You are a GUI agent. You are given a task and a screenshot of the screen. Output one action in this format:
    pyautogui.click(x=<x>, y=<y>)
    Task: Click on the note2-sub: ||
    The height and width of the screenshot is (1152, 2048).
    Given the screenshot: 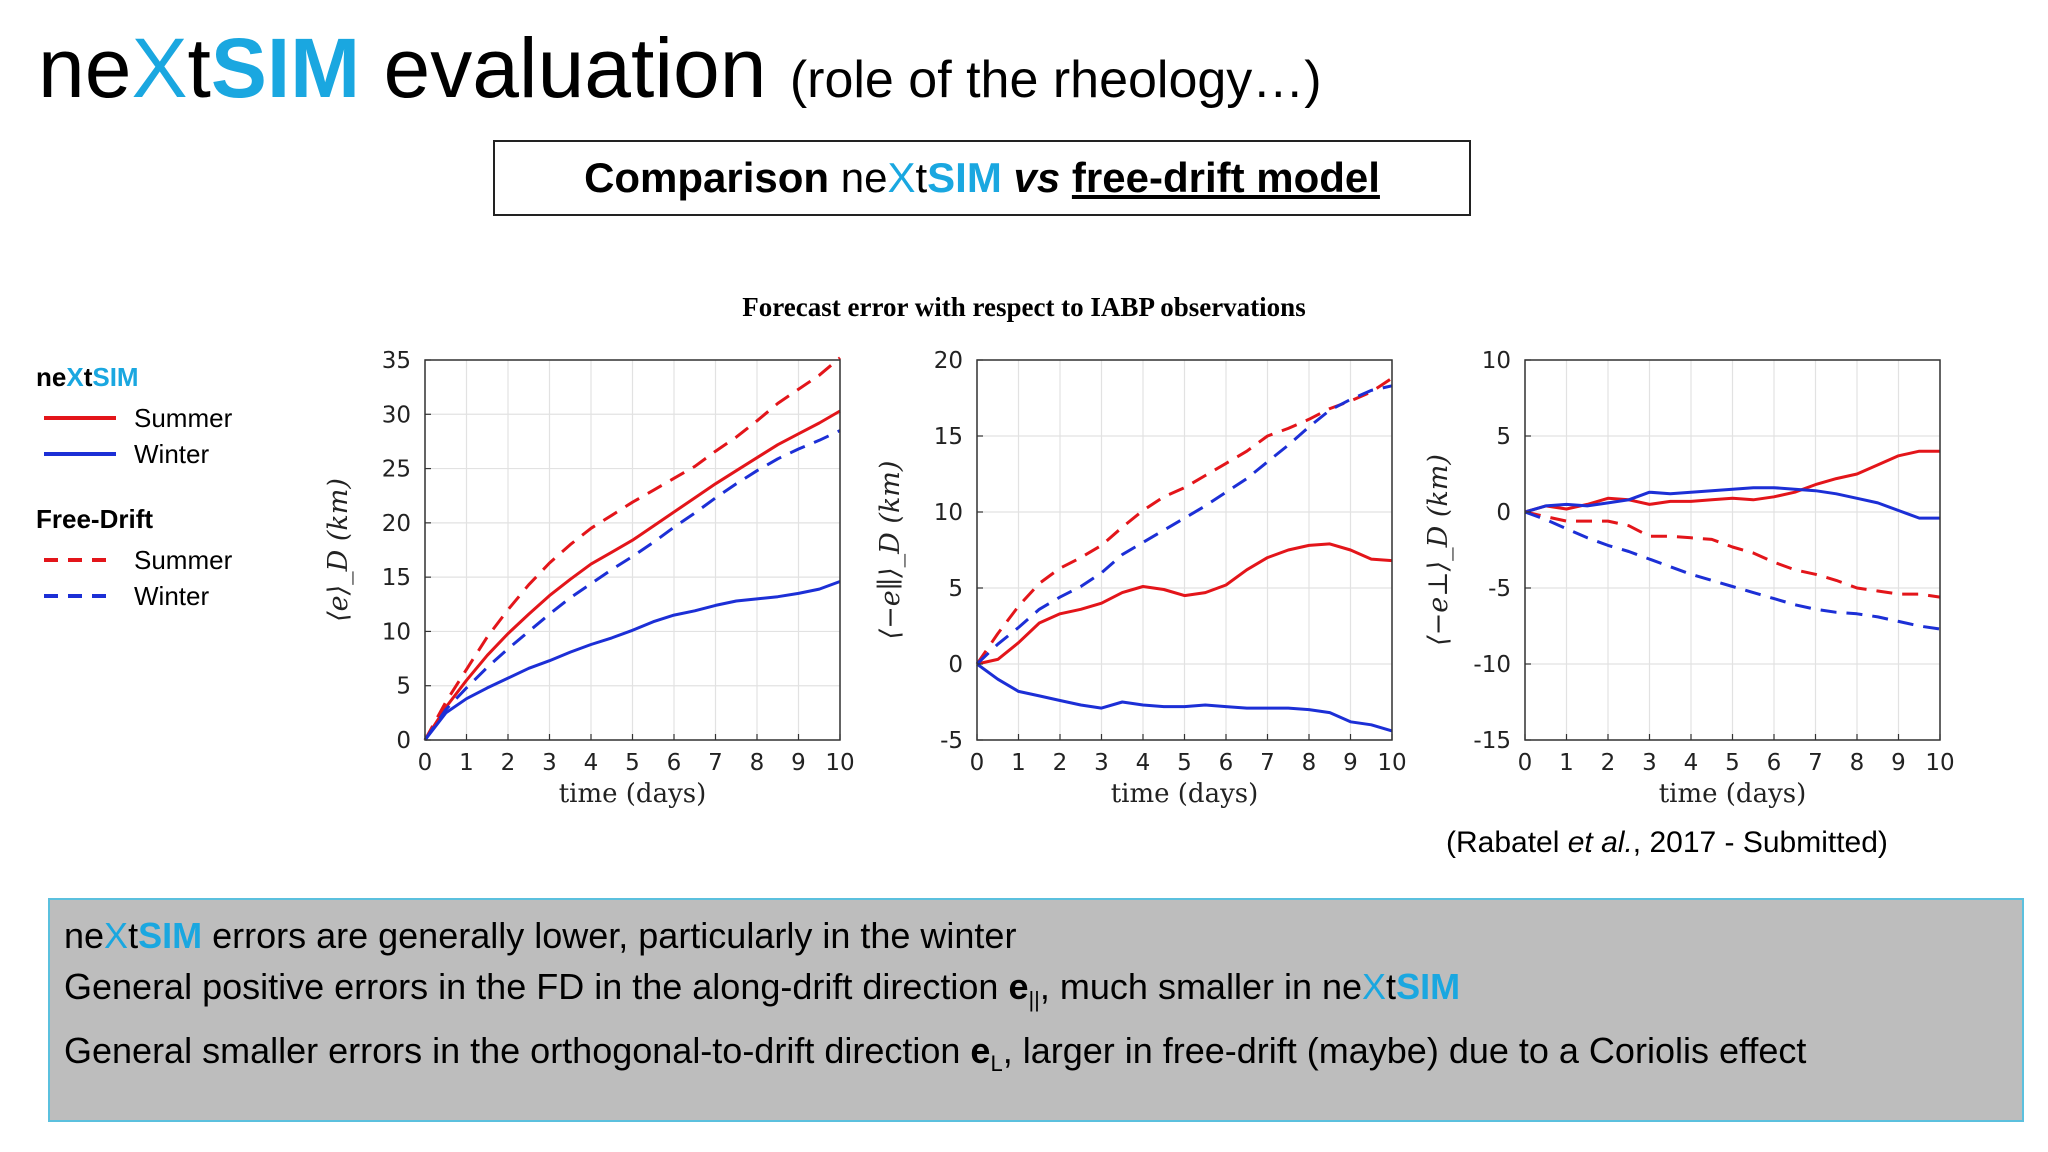 What is the action you would take?
    pyautogui.click(x=1034, y=1000)
    